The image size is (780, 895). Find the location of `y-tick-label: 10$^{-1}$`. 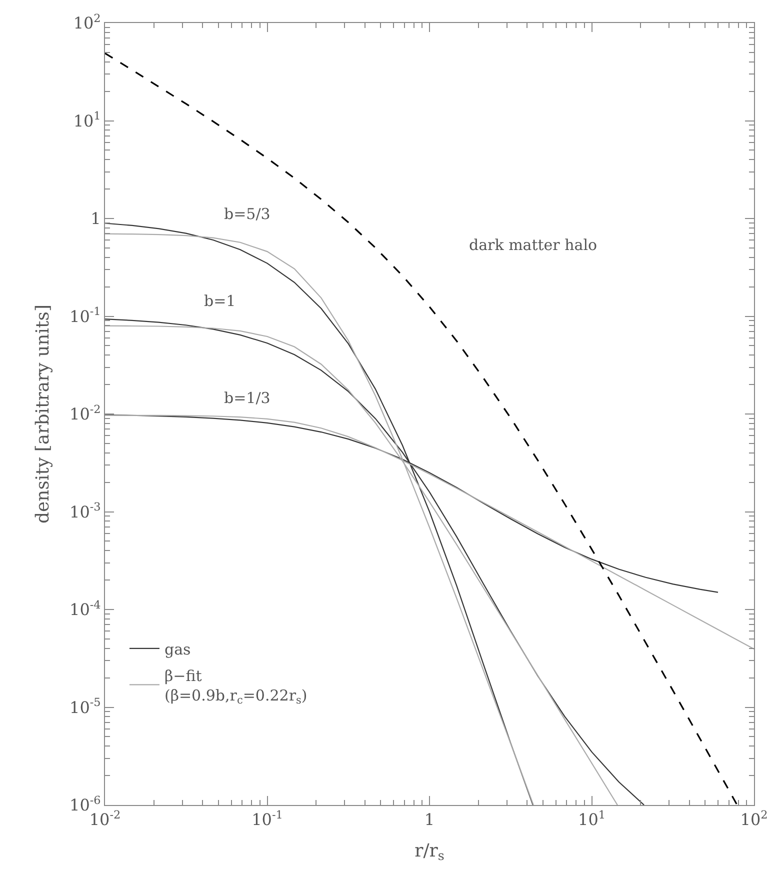

y-tick-label: 10$^{-1}$ is located at coordinates (85, 315).